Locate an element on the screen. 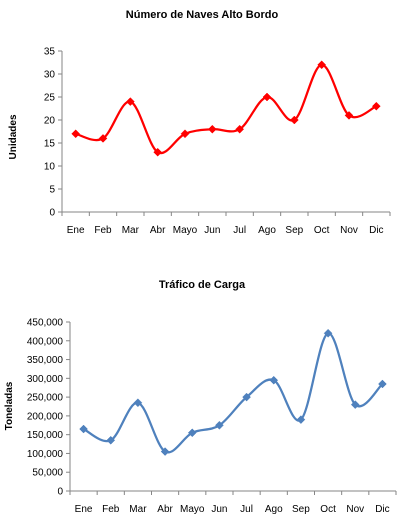  series-line is located at coordinates (226, 109).